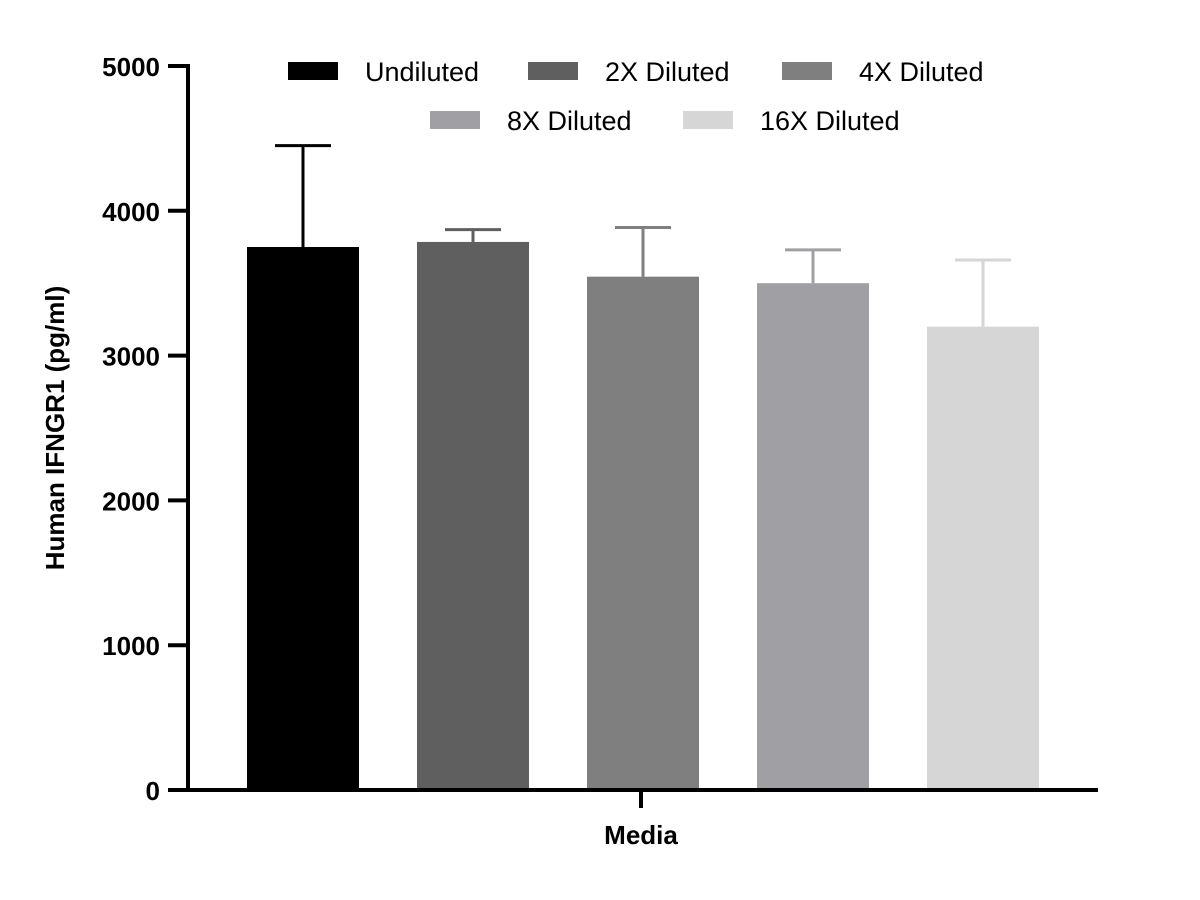 This screenshot has height=900, width=1200. What do you see at coordinates (641, 835) in the screenshot?
I see `x-axis-category-label: Media` at bounding box center [641, 835].